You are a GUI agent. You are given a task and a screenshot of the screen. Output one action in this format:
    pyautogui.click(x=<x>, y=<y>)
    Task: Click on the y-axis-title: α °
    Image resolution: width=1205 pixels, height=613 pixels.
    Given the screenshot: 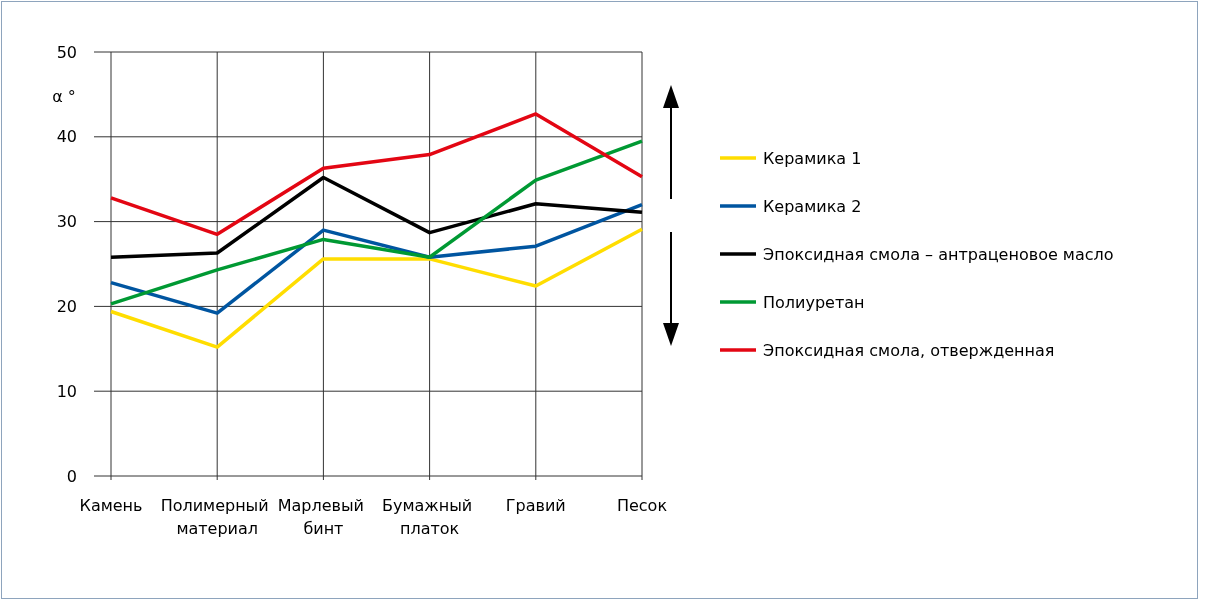 What is the action you would take?
    pyautogui.click(x=64, y=96)
    